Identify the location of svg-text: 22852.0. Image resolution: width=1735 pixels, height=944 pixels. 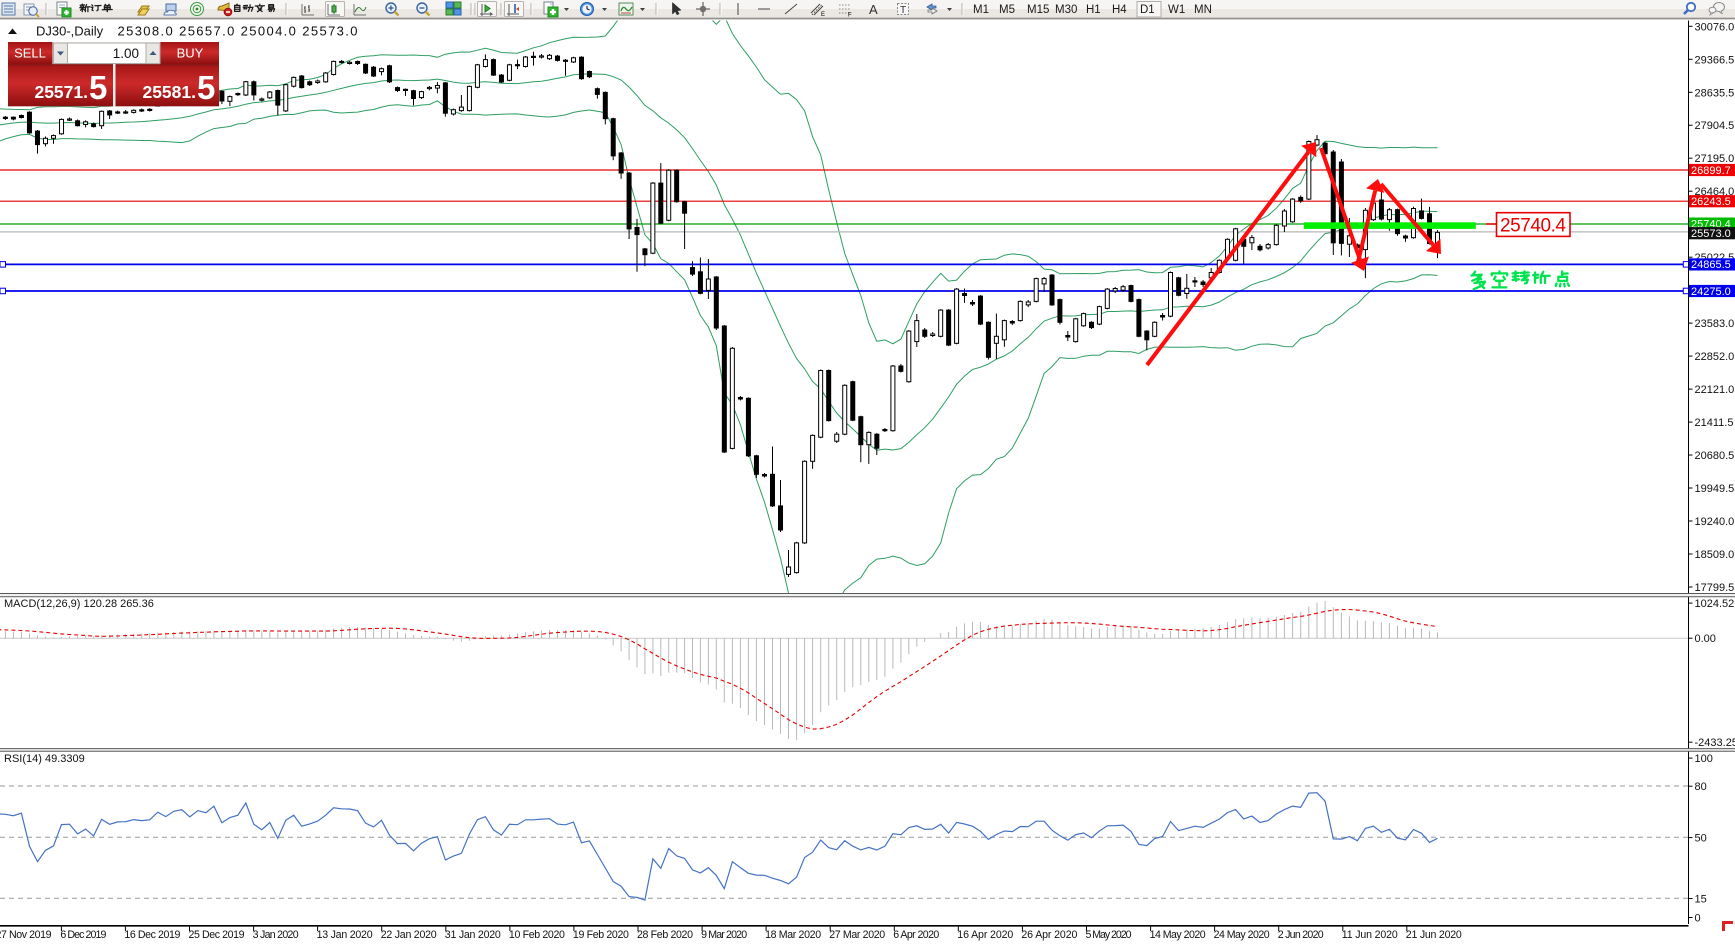
(1715, 357).